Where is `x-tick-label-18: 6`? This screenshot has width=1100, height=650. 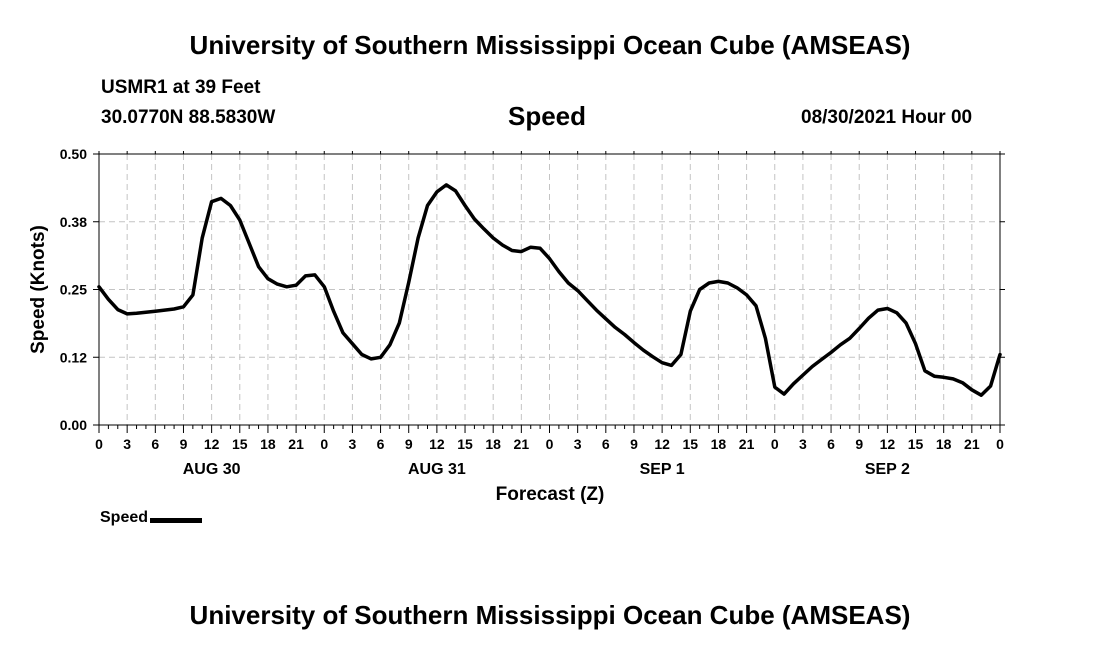
x-tick-label-18: 6 is located at coordinates (606, 444).